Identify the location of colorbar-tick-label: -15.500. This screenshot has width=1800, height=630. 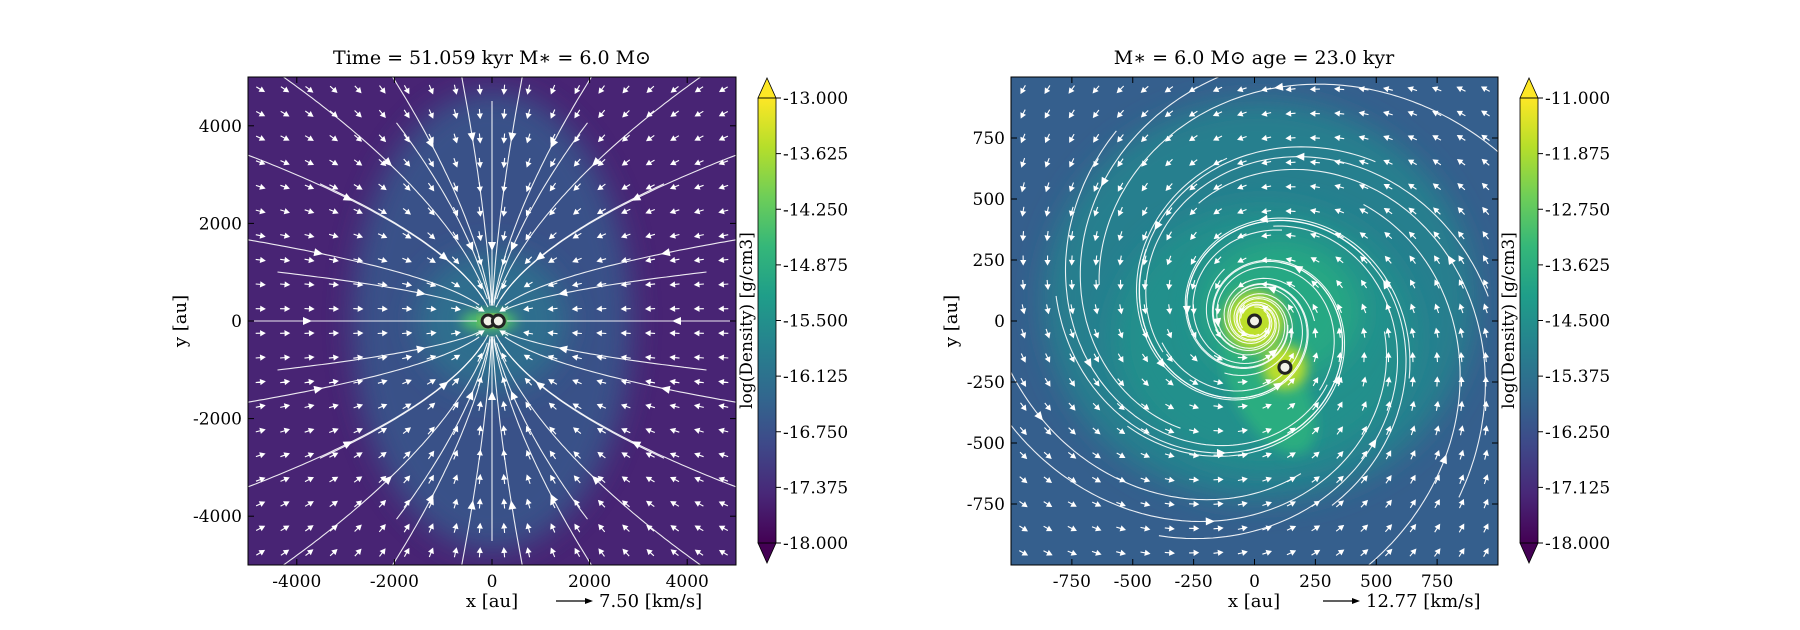
(815, 322).